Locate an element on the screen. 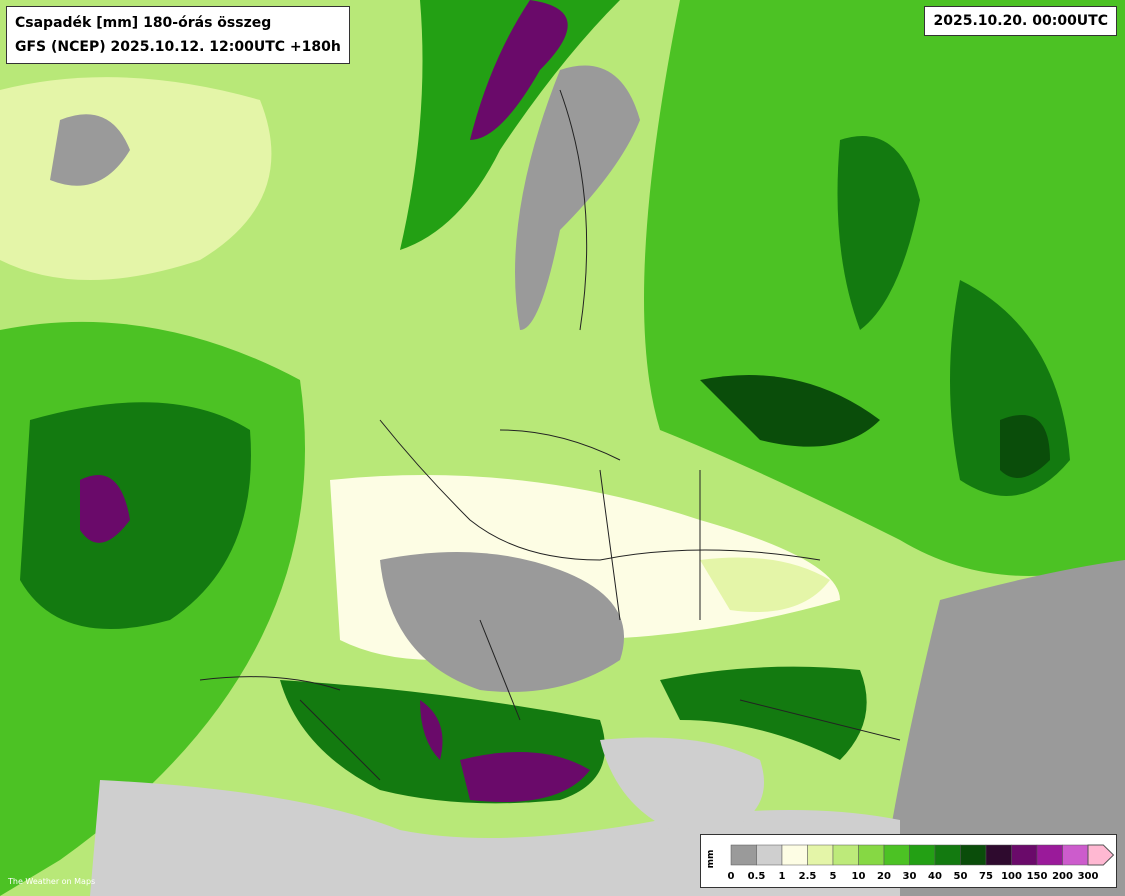  legend-tick-label: 100 is located at coordinates (1011, 876).